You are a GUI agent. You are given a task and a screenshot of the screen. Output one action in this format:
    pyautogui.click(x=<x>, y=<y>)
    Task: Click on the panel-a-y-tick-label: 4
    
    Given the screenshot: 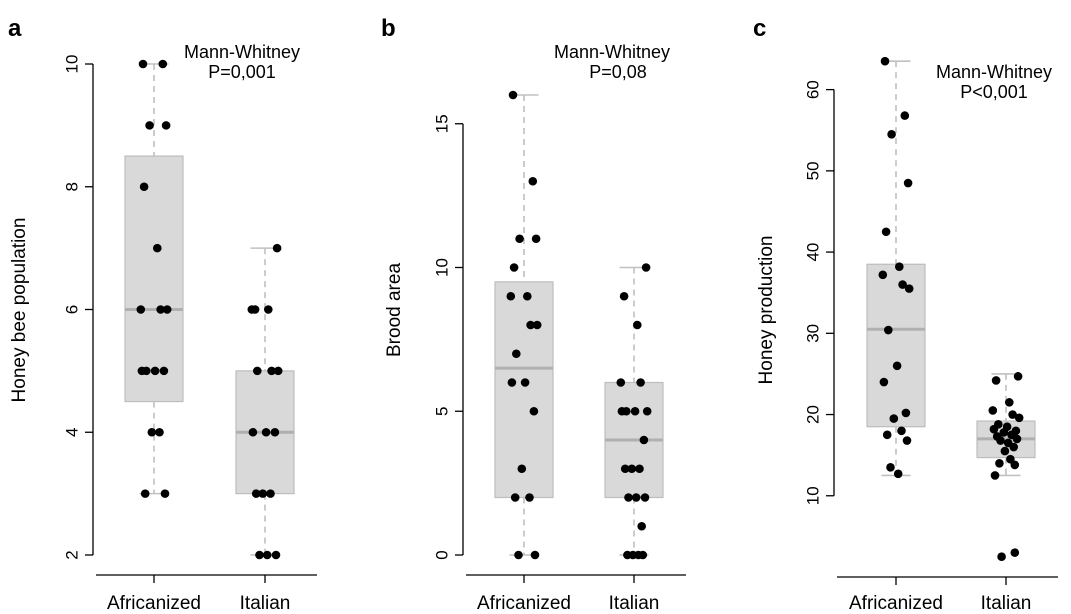 What is the action you would take?
    pyautogui.click(x=71, y=432)
    